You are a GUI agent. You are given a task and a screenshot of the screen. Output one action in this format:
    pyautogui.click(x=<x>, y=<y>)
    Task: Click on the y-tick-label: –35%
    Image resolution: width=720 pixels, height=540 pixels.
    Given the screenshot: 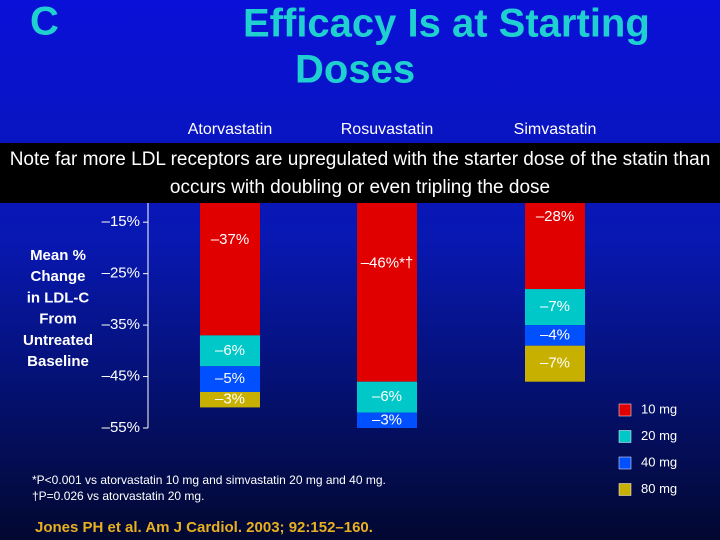 What is the action you would take?
    pyautogui.click(x=121, y=324)
    